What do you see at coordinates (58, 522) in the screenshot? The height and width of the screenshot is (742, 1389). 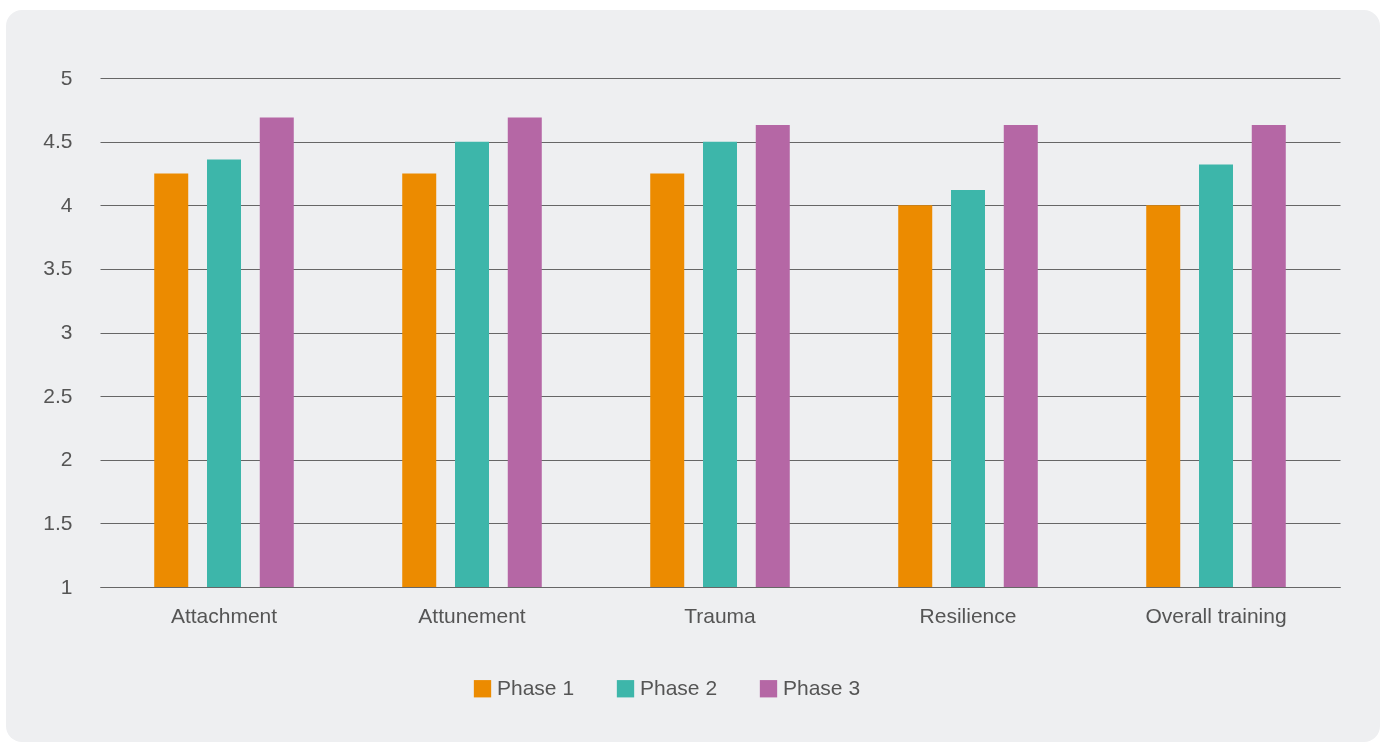 I see `y-tick-label: 1.5` at bounding box center [58, 522].